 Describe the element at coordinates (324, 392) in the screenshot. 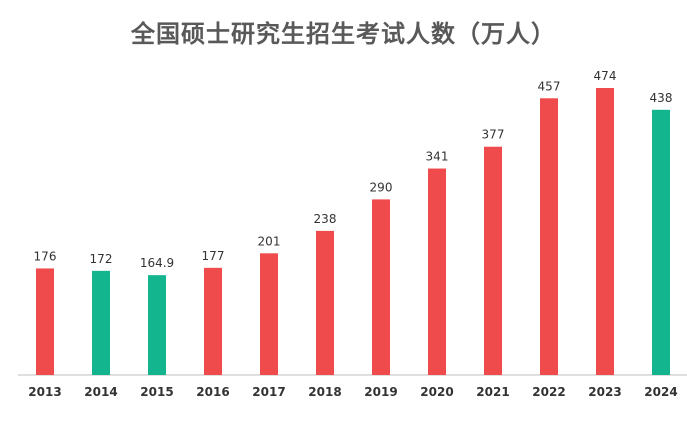

I see `x-tick-label-2018: 2018` at that location.